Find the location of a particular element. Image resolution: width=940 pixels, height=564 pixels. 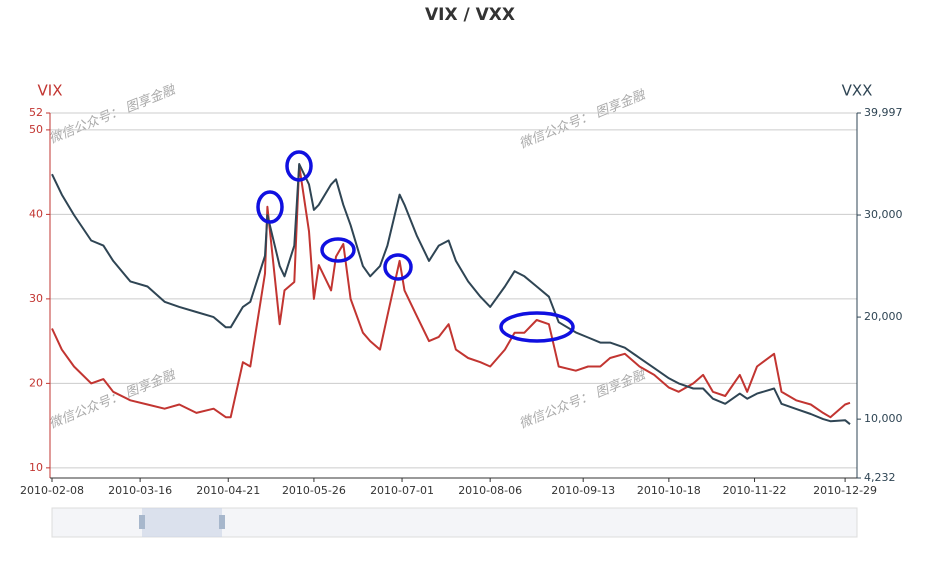

y-tick-label: 30 is located at coordinates (36, 298).